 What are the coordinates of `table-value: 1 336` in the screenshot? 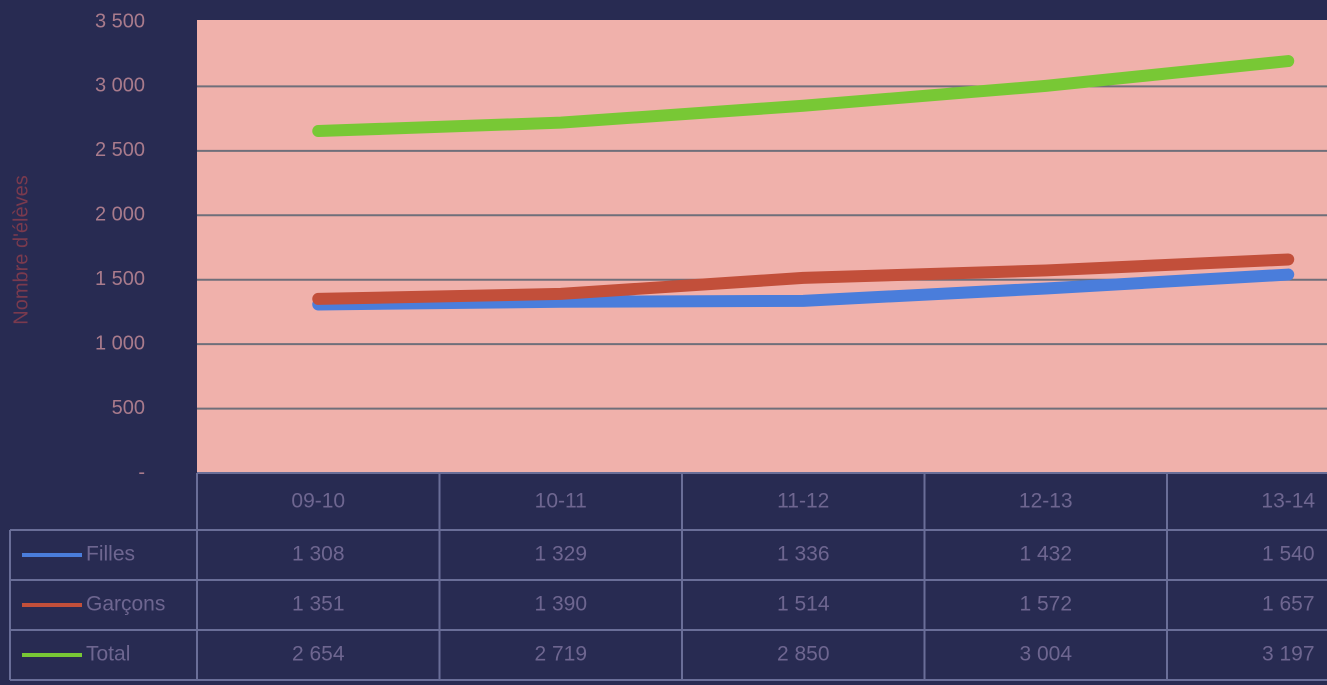 It's located at (803, 554).